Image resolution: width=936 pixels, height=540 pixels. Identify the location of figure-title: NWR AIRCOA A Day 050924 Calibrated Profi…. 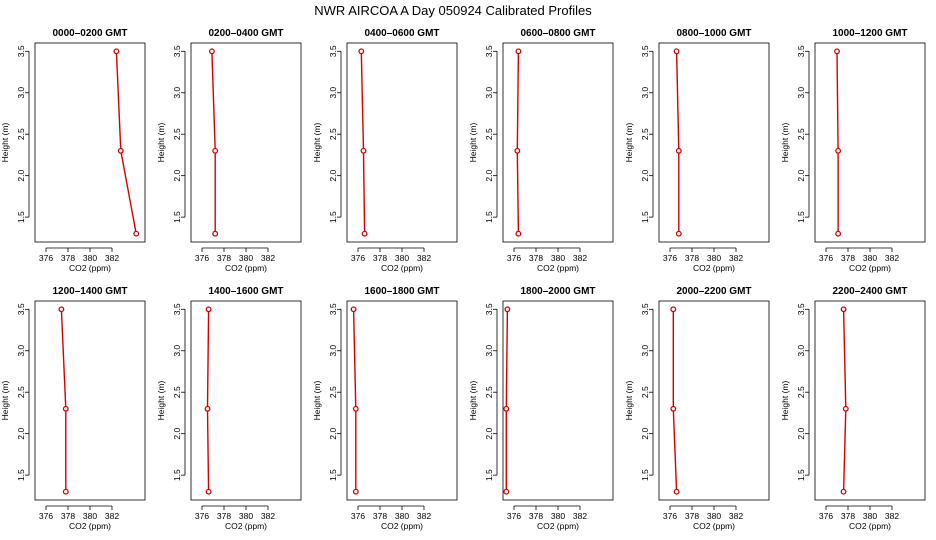
(453, 10).